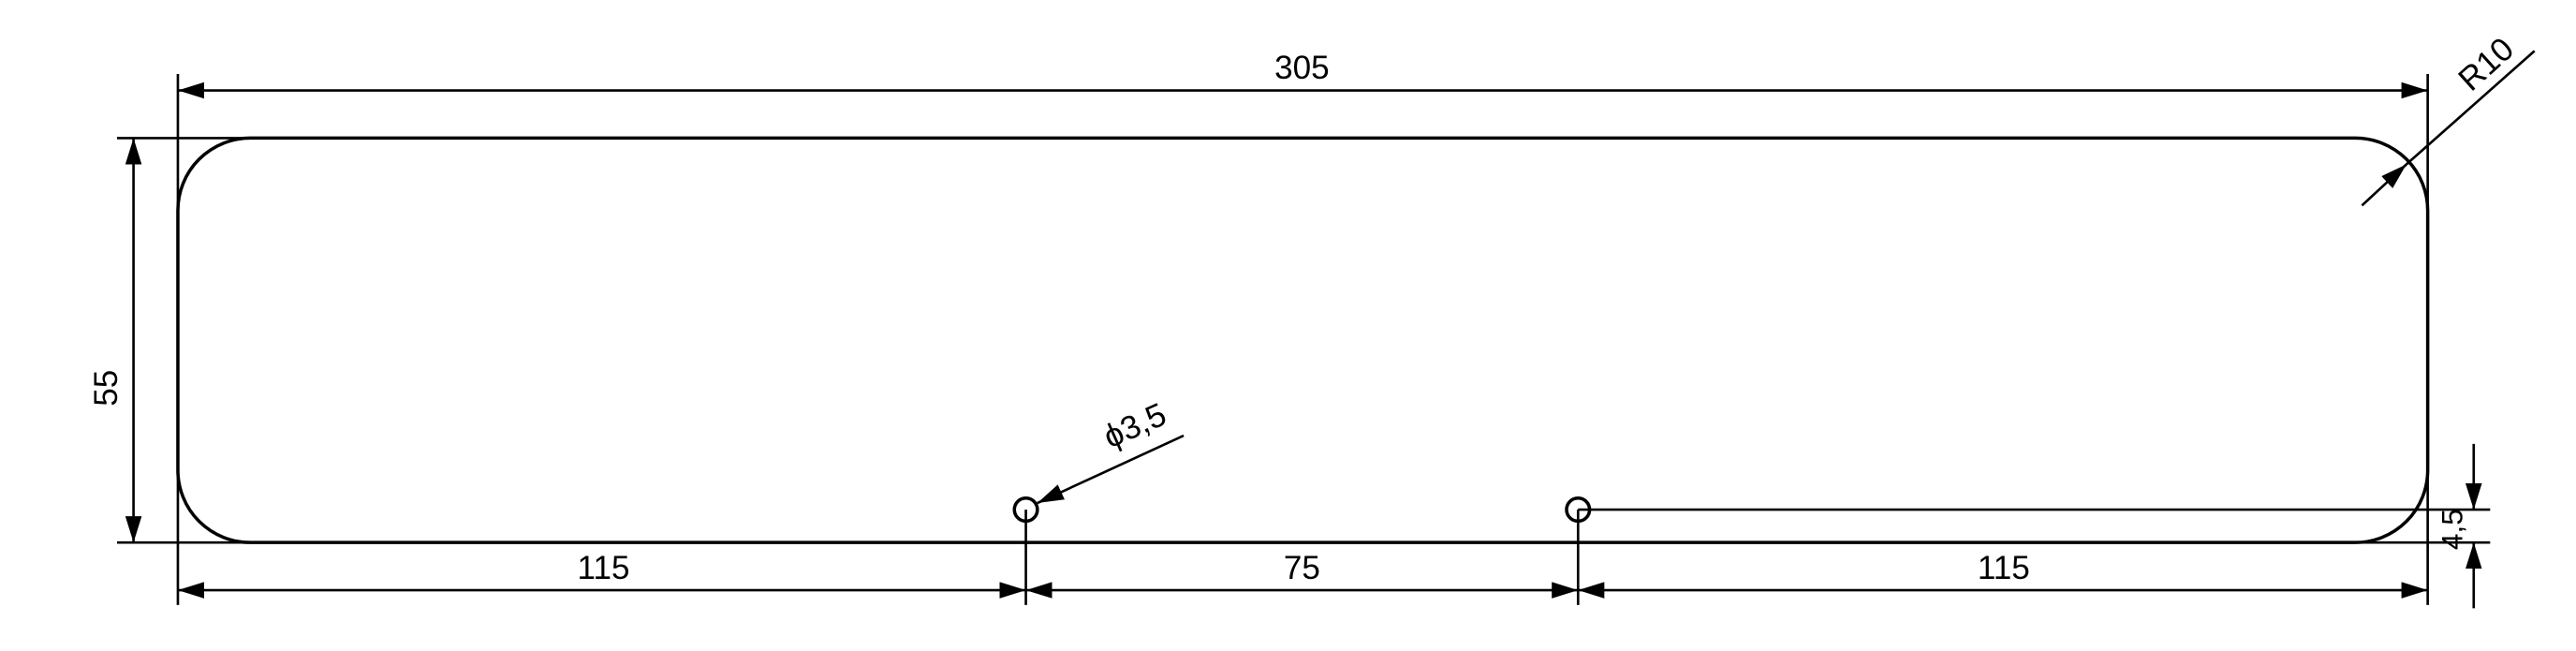  I want to click on dimension-height: 55, so click(169, 340).